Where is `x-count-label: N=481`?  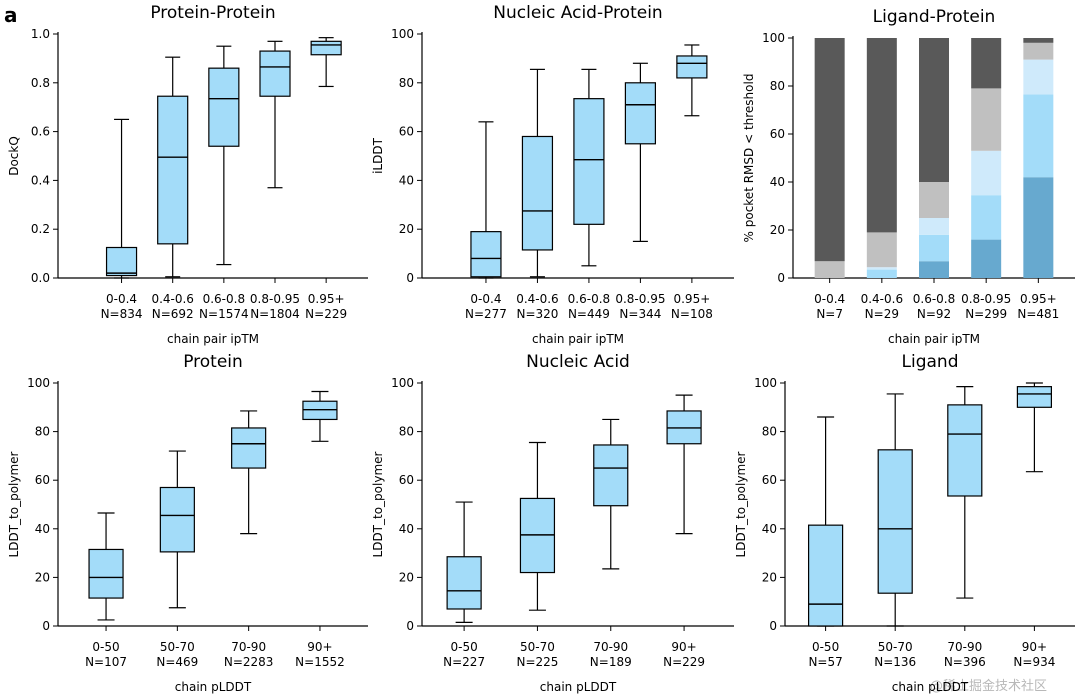 x-count-label: N=481 is located at coordinates (1038, 314).